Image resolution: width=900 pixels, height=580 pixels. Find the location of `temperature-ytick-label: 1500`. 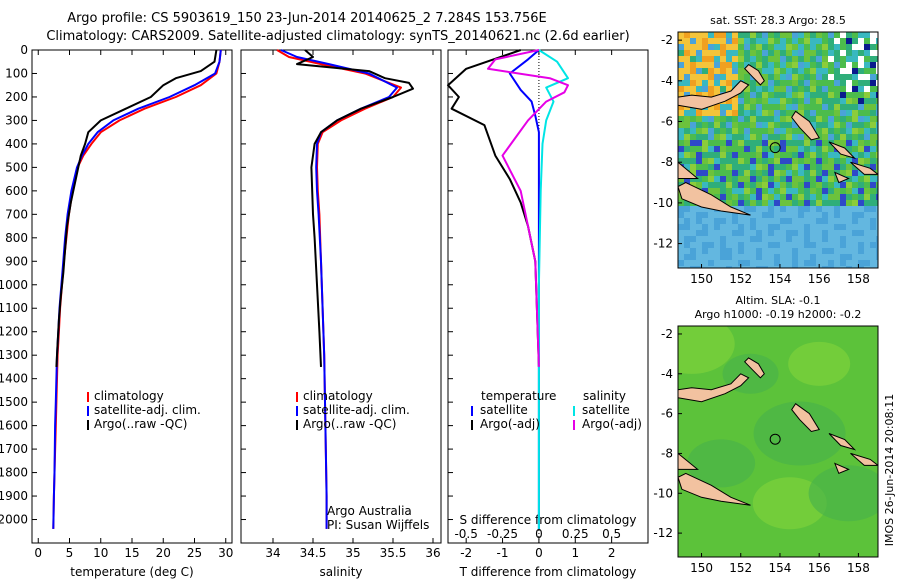

temperature-ytick-label: 1500 is located at coordinates (14, 402).